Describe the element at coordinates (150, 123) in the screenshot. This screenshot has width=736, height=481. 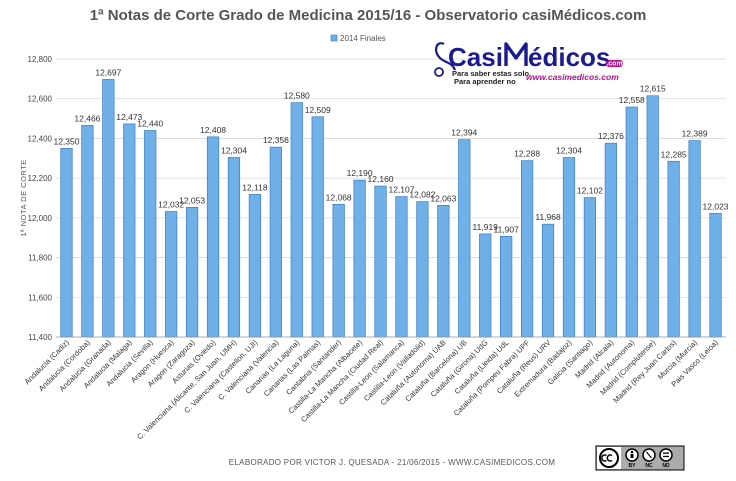
I see `data-label: 12,440` at that location.